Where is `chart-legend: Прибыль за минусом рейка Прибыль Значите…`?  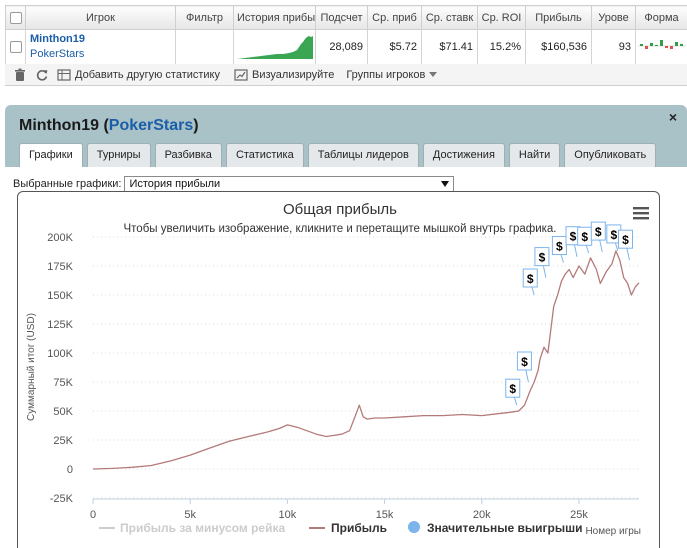
chart-legend: Прибыль за минусом рейка Прибыль Значите… is located at coordinates (341, 528).